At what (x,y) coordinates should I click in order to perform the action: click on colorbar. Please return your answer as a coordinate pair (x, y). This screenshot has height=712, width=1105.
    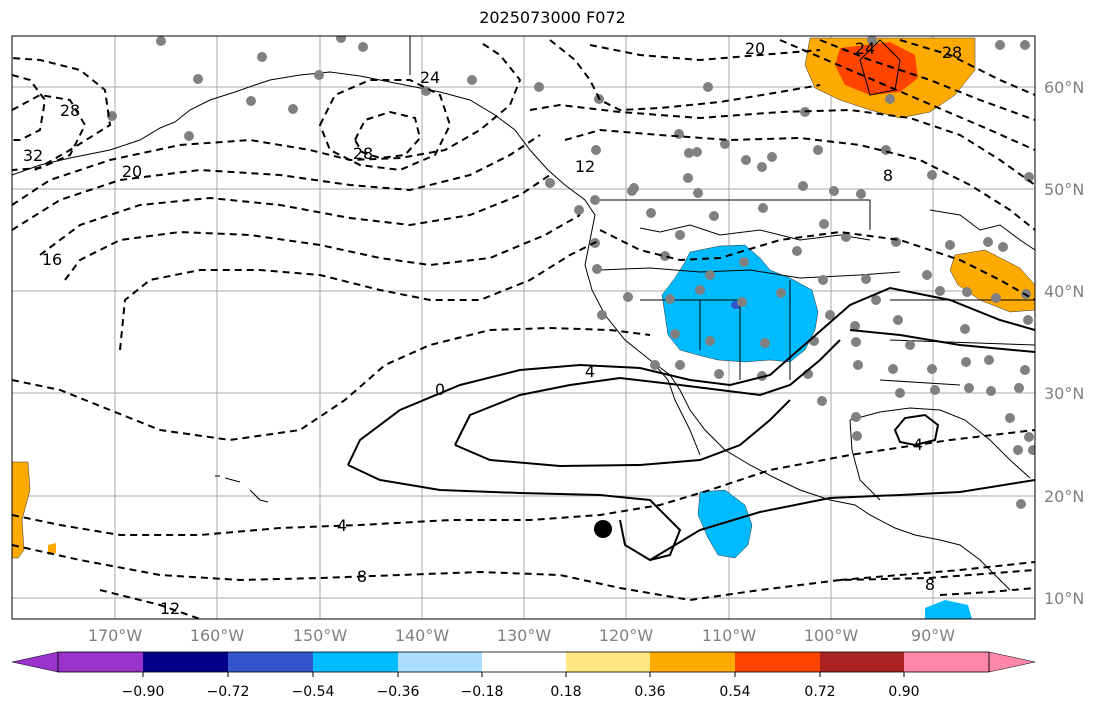
    Looking at the image, I should click on (523, 664).